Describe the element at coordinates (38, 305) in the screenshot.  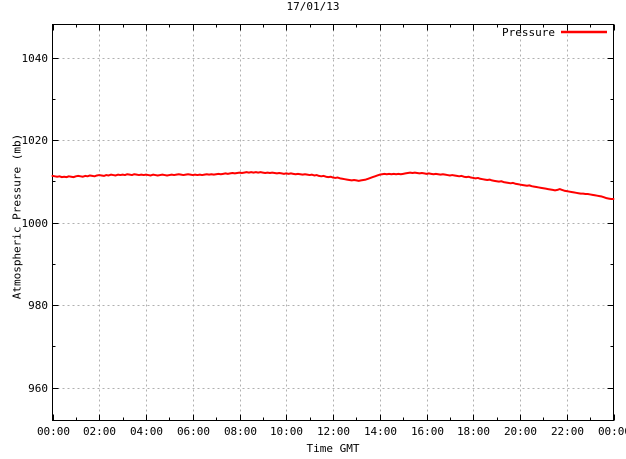
I see `y-tick-label: 980` at that location.